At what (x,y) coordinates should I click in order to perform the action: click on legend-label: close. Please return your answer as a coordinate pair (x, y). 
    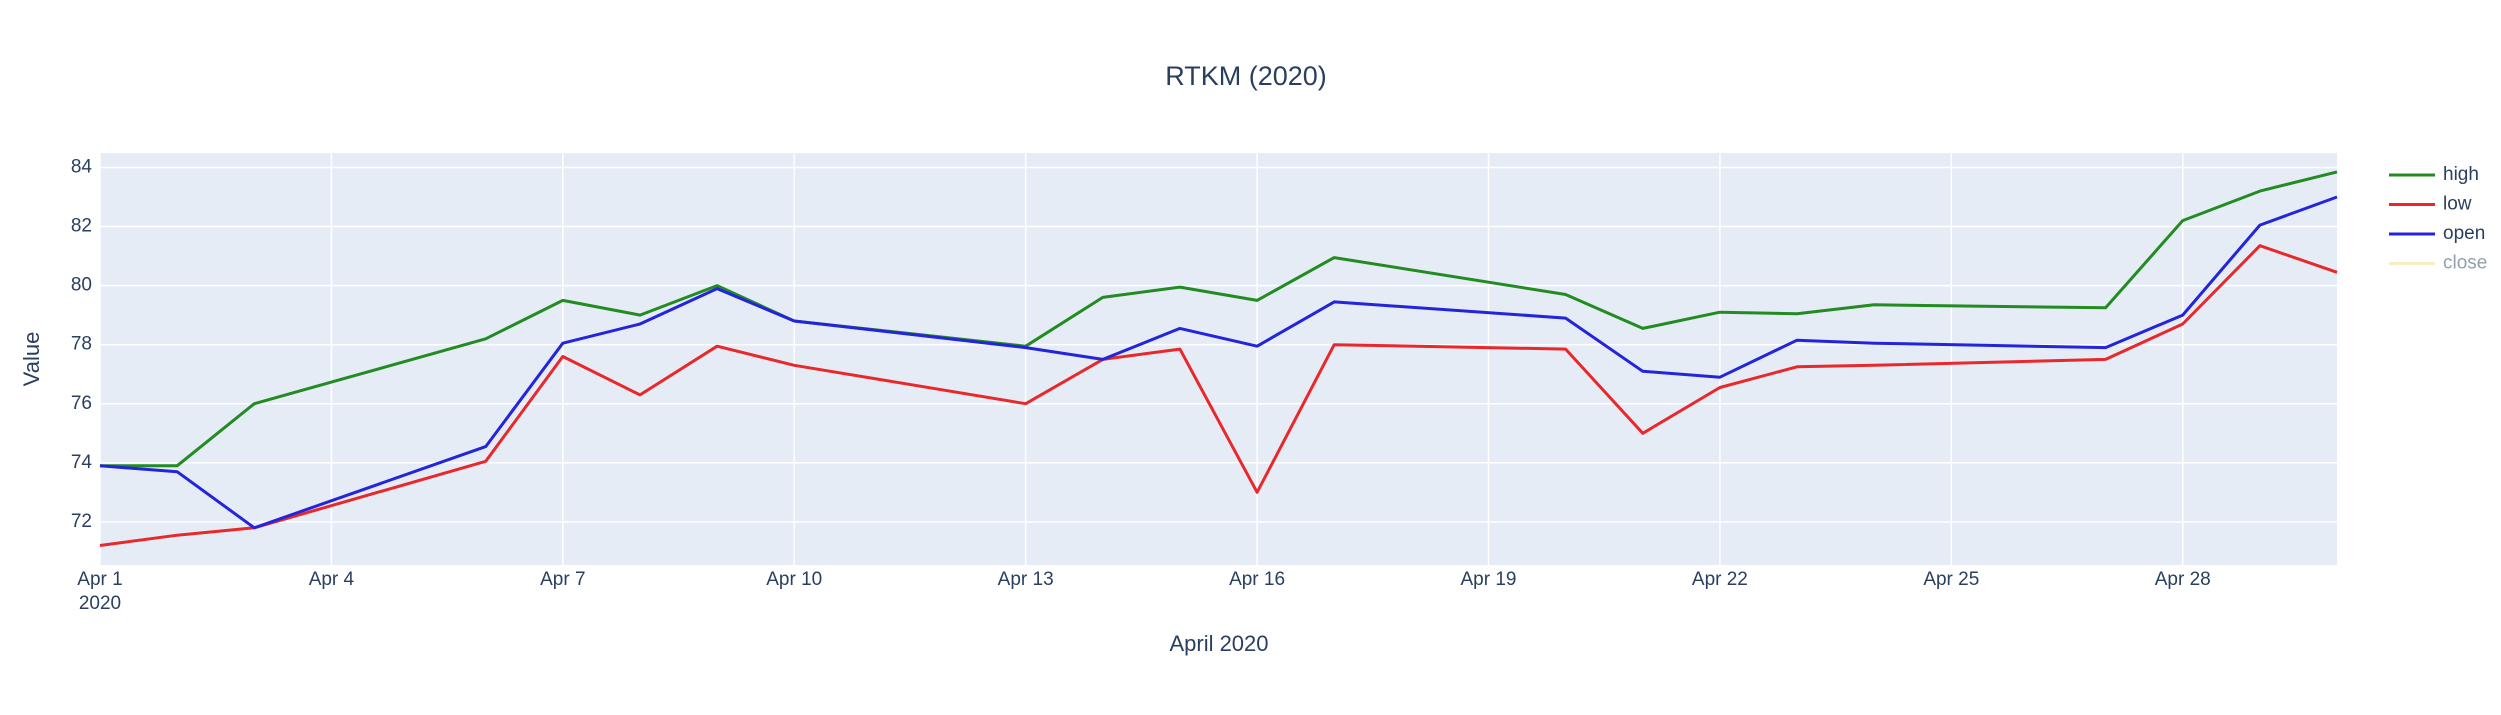
    Looking at the image, I should click on (2465, 263).